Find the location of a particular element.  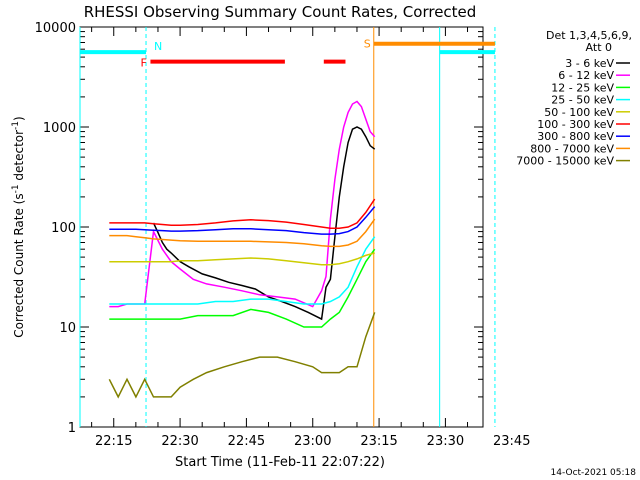

legend-label: 300 - 800 keV is located at coordinates (575, 136).